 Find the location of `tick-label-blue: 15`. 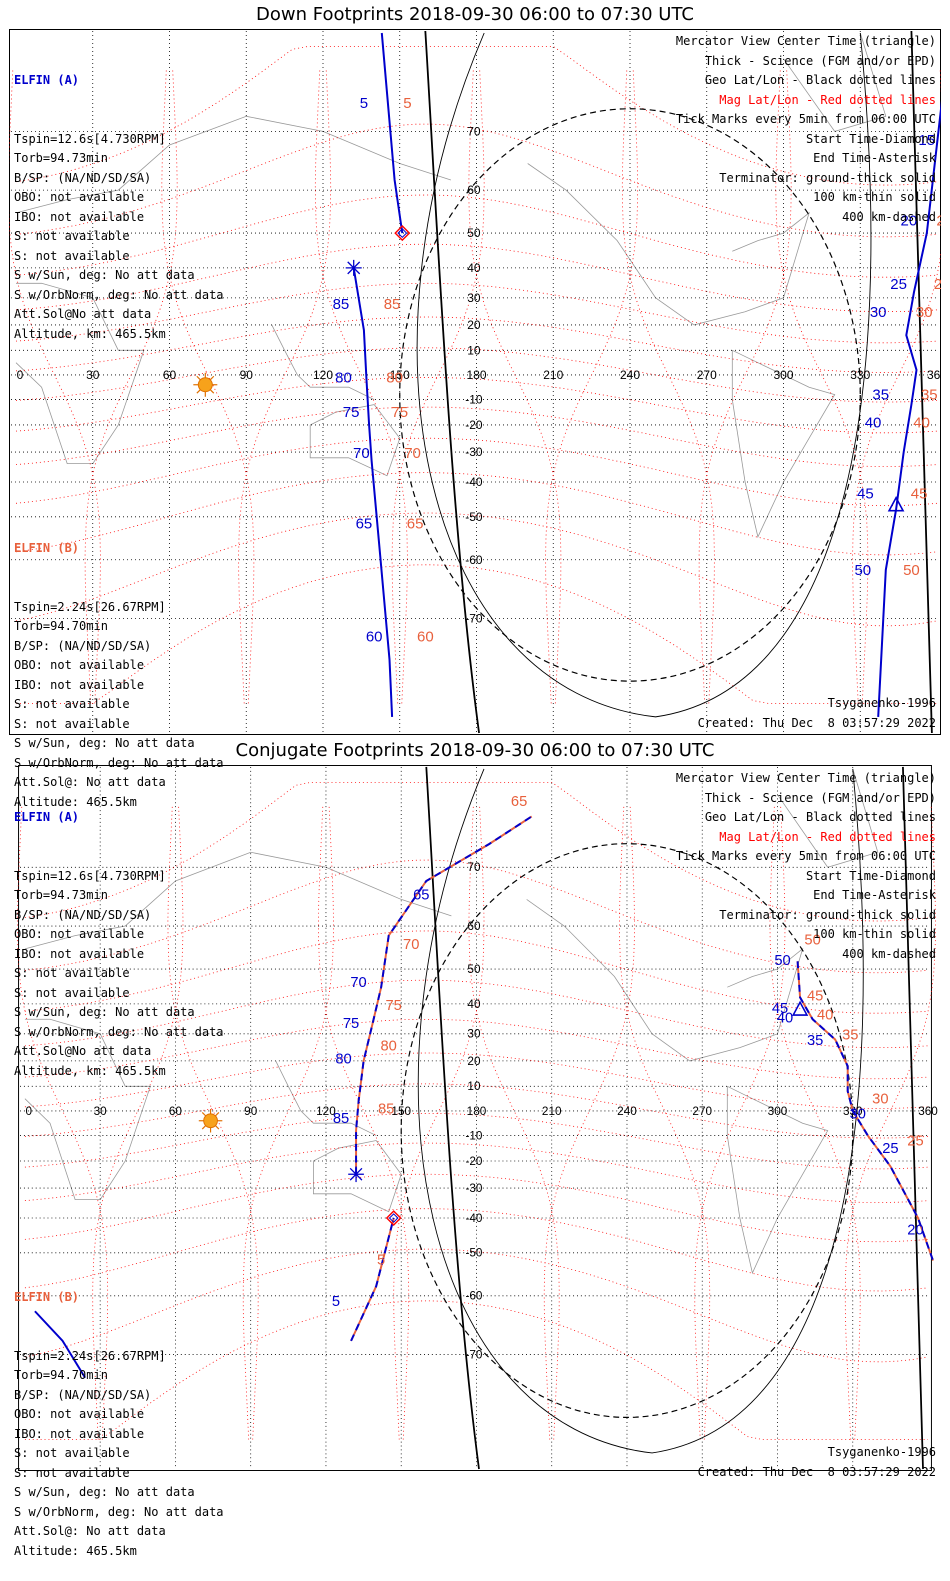

tick-label-blue: 15 is located at coordinates (926, 140).